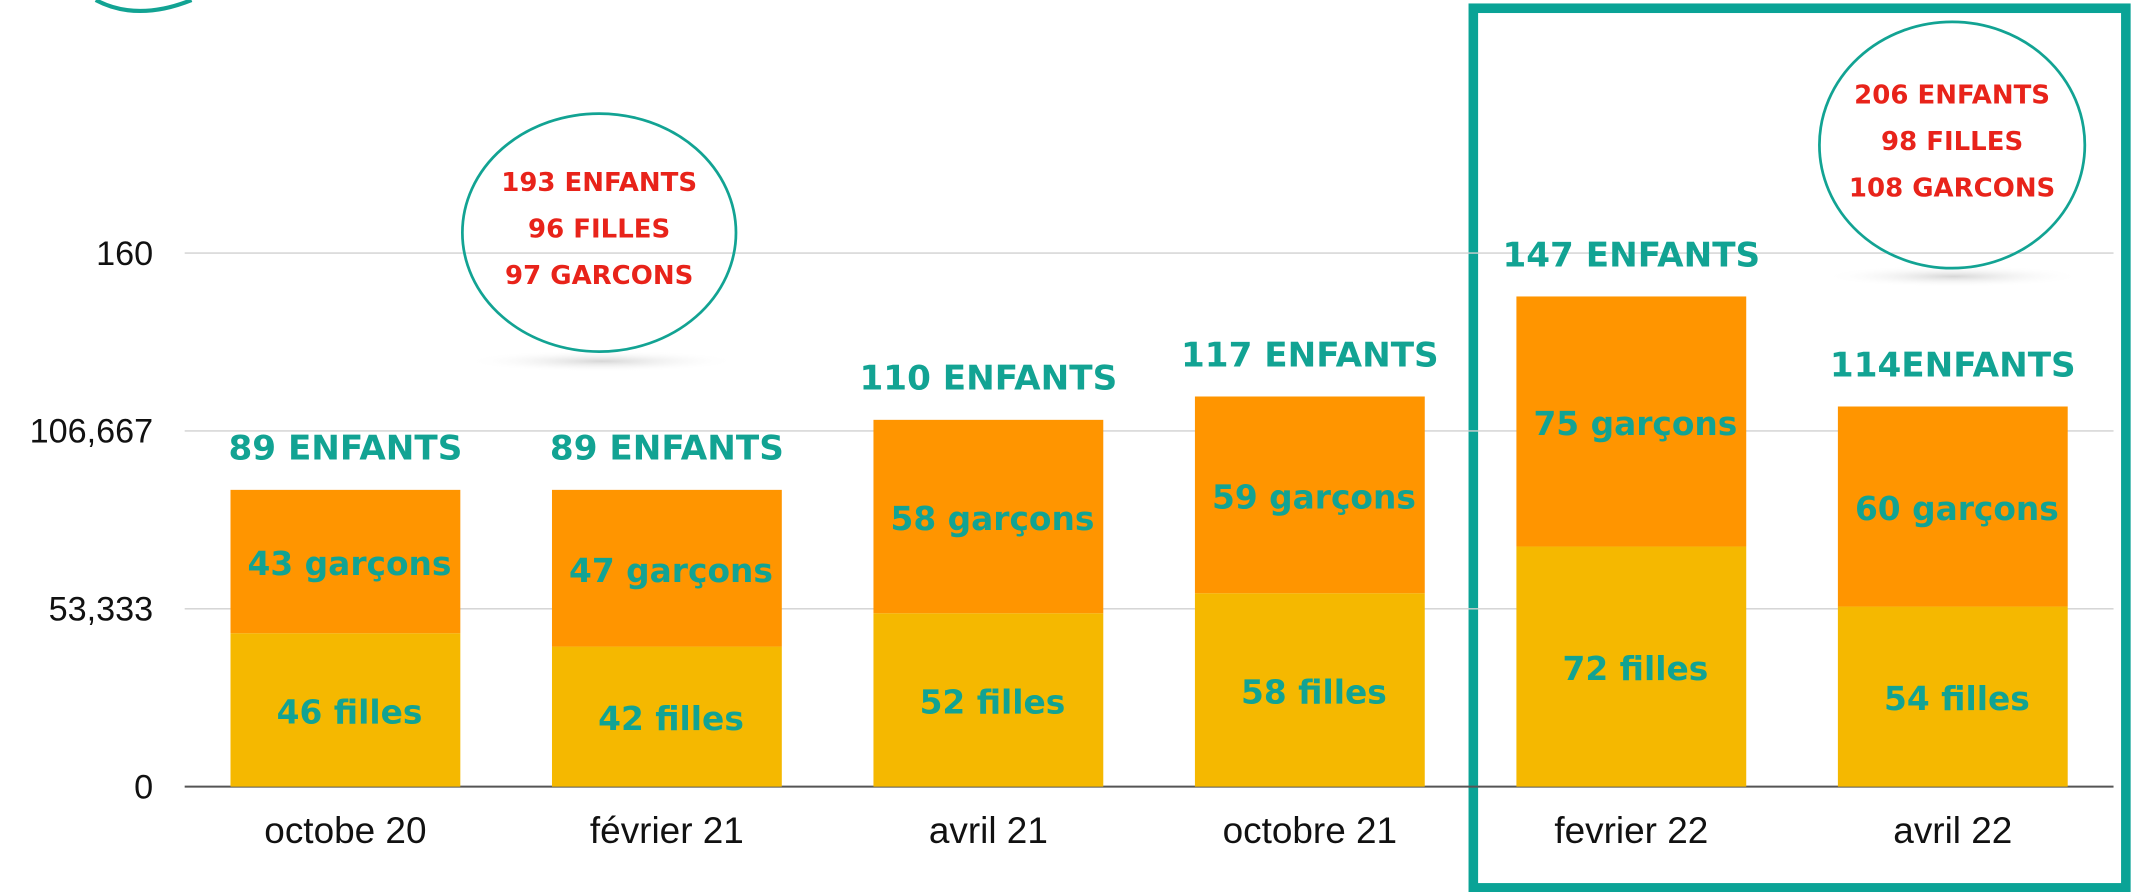 This screenshot has height=892, width=2145. What do you see at coordinates (993, 703) in the screenshot?
I see `value-label: 52 filles` at bounding box center [993, 703].